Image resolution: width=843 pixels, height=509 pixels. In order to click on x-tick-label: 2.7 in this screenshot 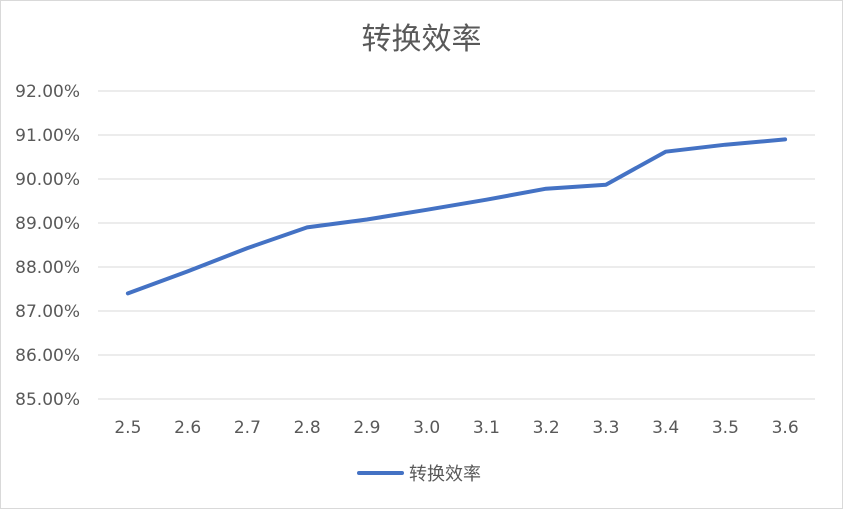, I will do `click(247, 428)`.